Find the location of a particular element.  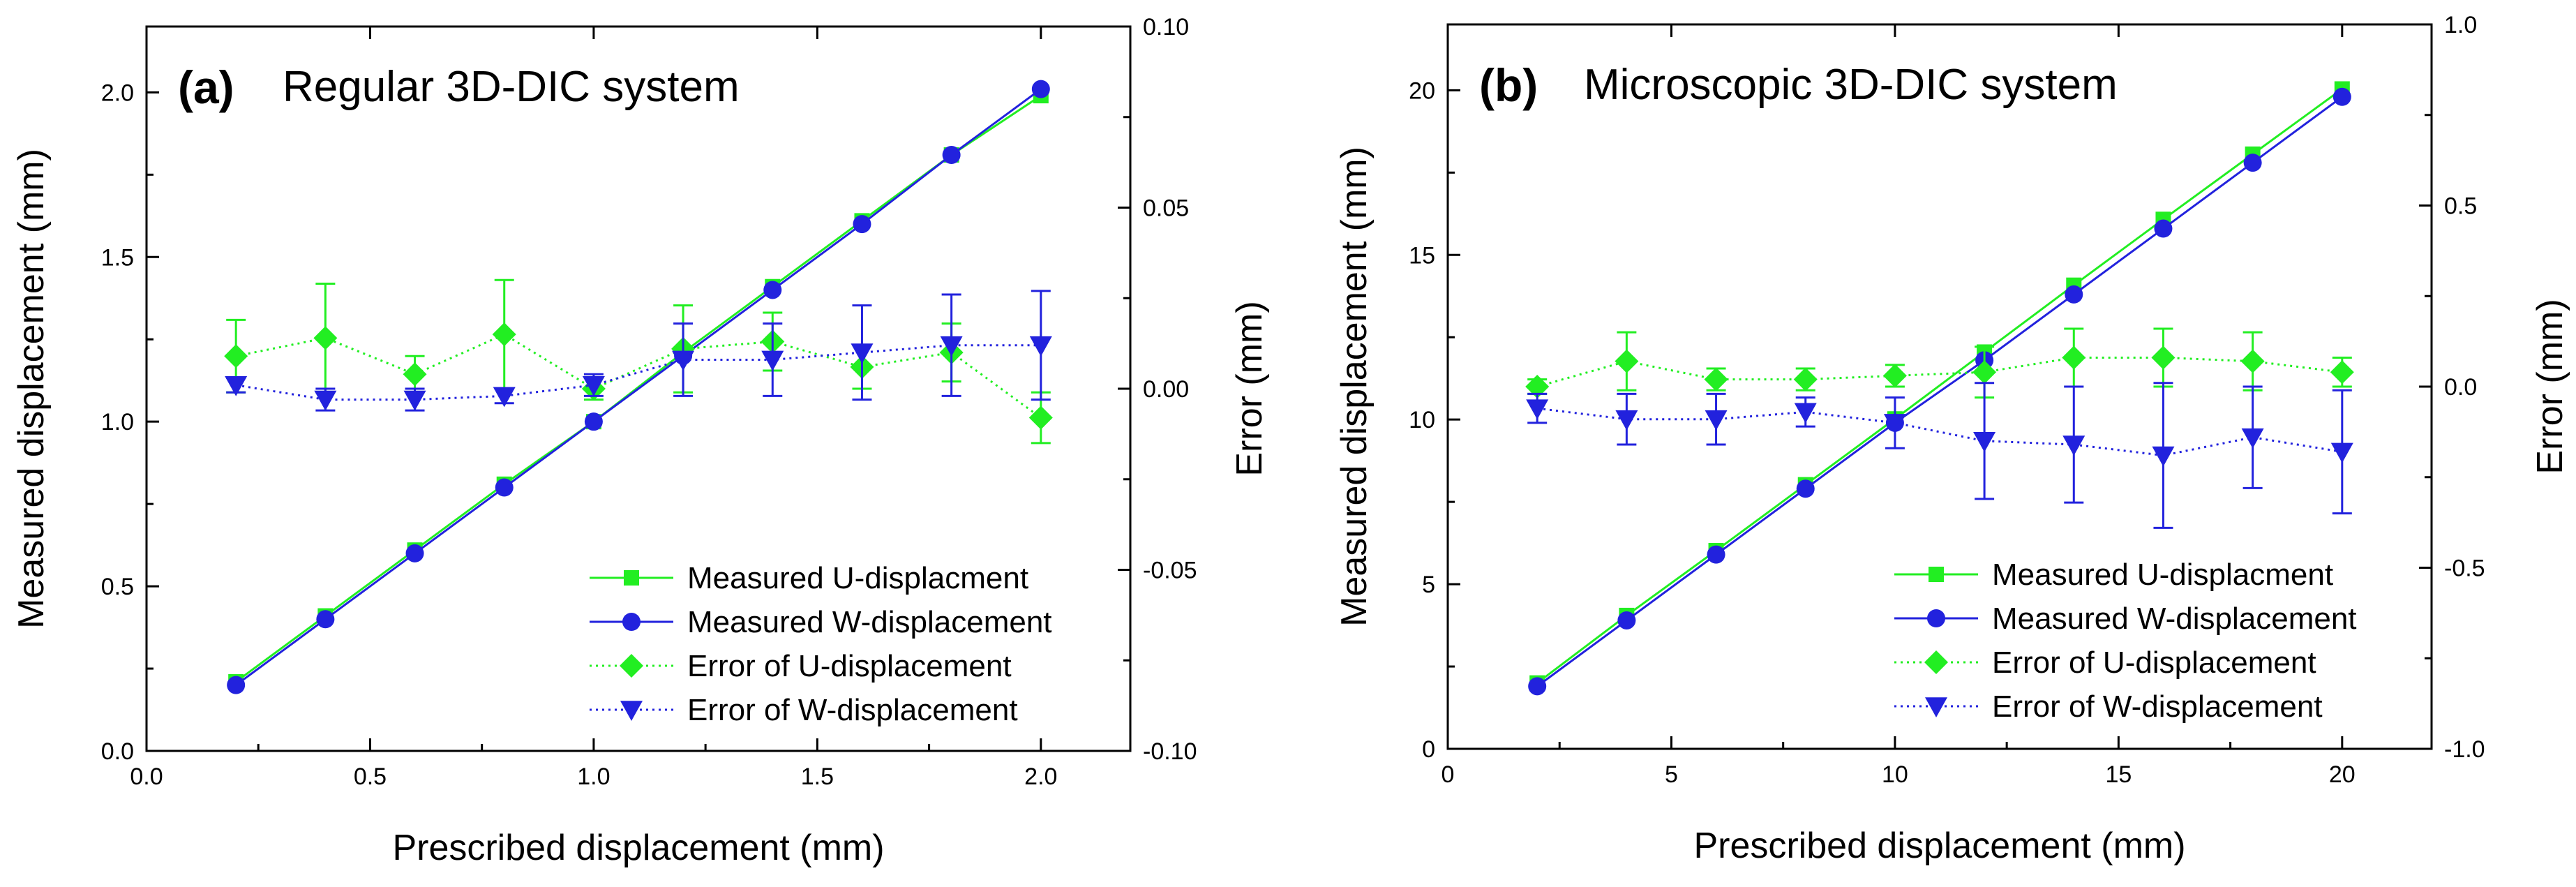

x-tick-label: 10 is located at coordinates (1895, 774).